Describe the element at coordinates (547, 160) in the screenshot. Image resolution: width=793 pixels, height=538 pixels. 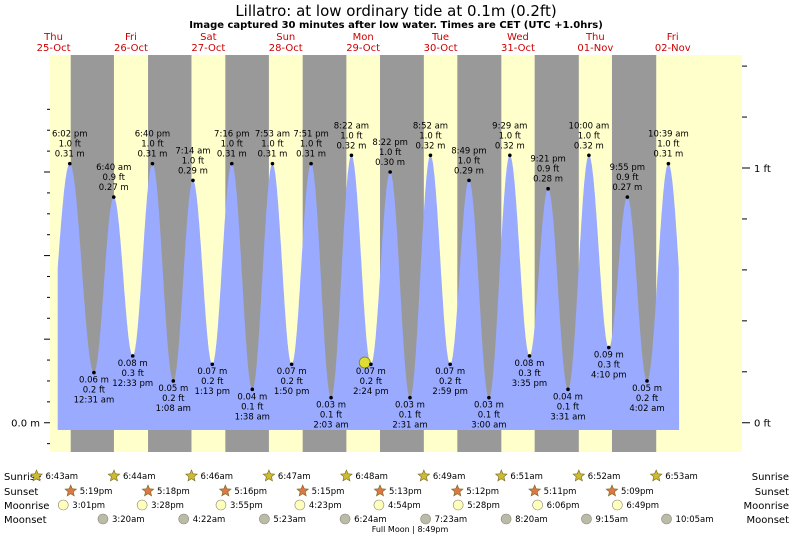
I see `high-tide-label: 9:21 pm` at that location.